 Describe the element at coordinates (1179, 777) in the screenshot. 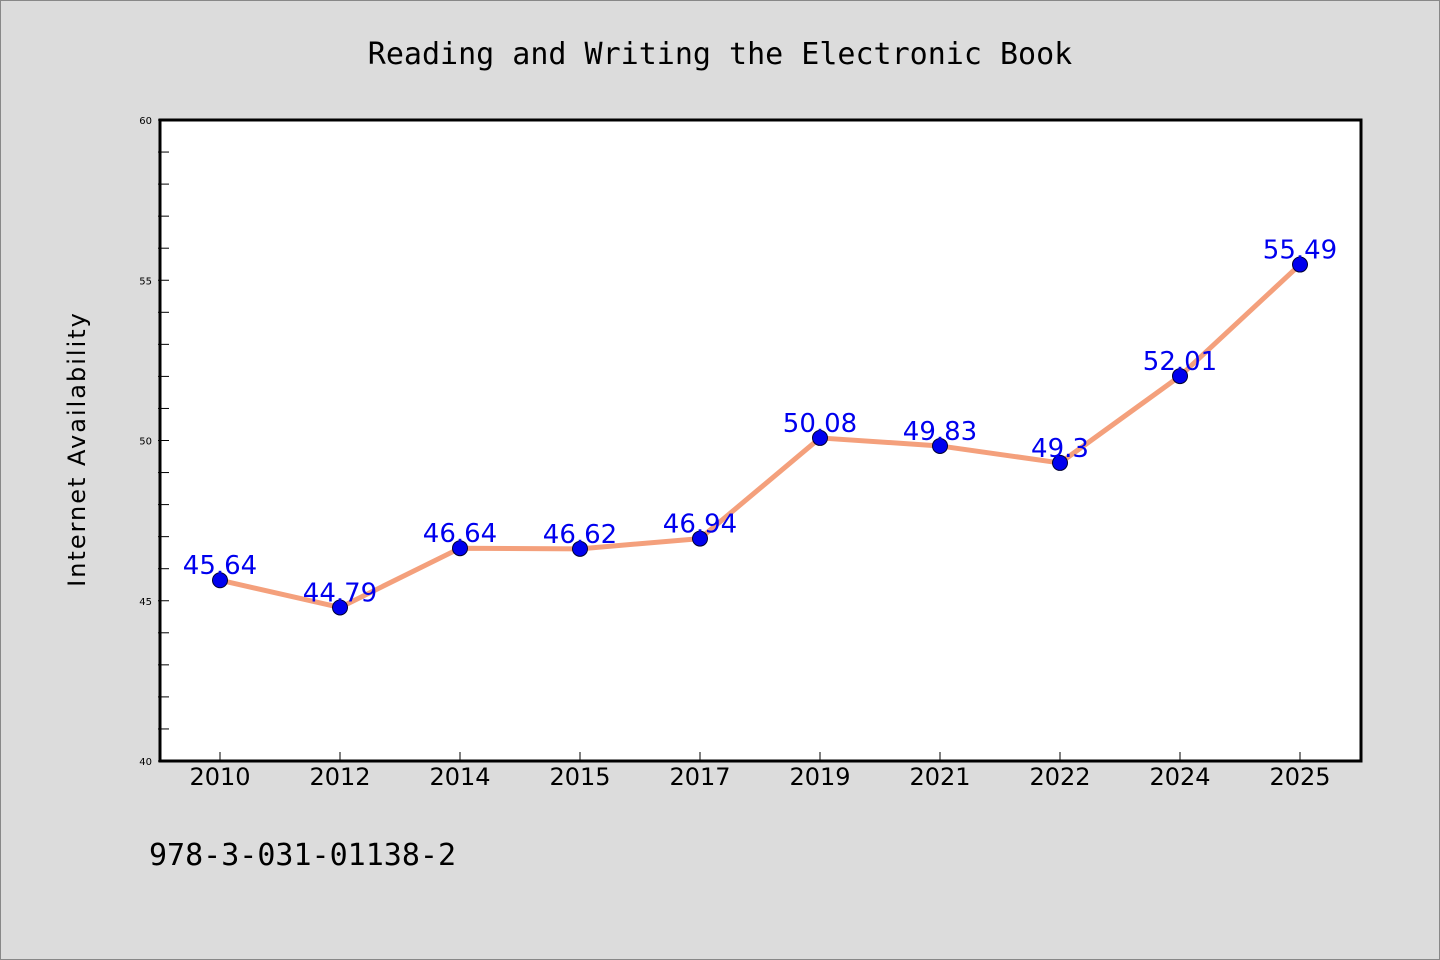

I see `x-tick-label: 2024` at that location.